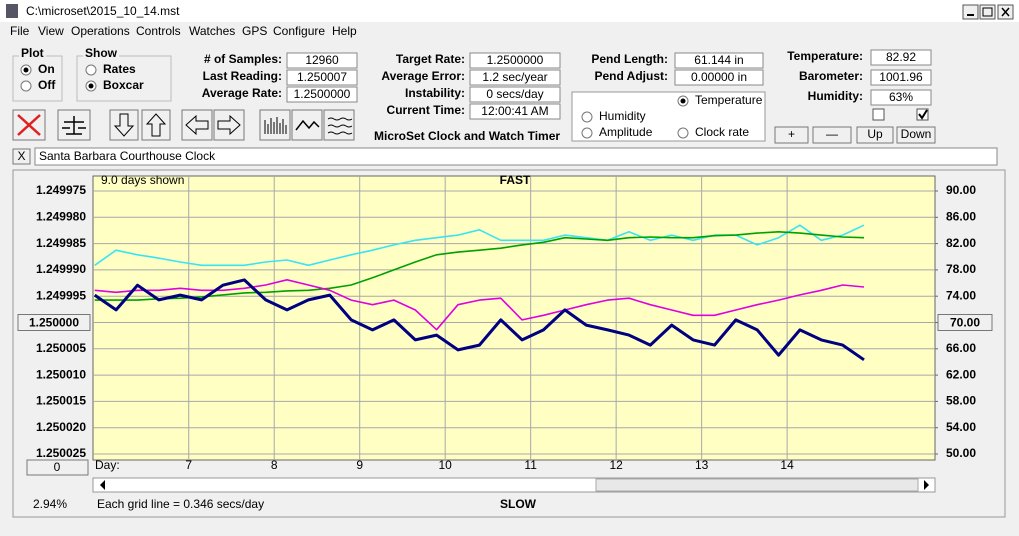 This screenshot has width=1019, height=536. Describe the element at coordinates (61, 453) in the screenshot. I see `y-tick-label: 1.250025` at that location.